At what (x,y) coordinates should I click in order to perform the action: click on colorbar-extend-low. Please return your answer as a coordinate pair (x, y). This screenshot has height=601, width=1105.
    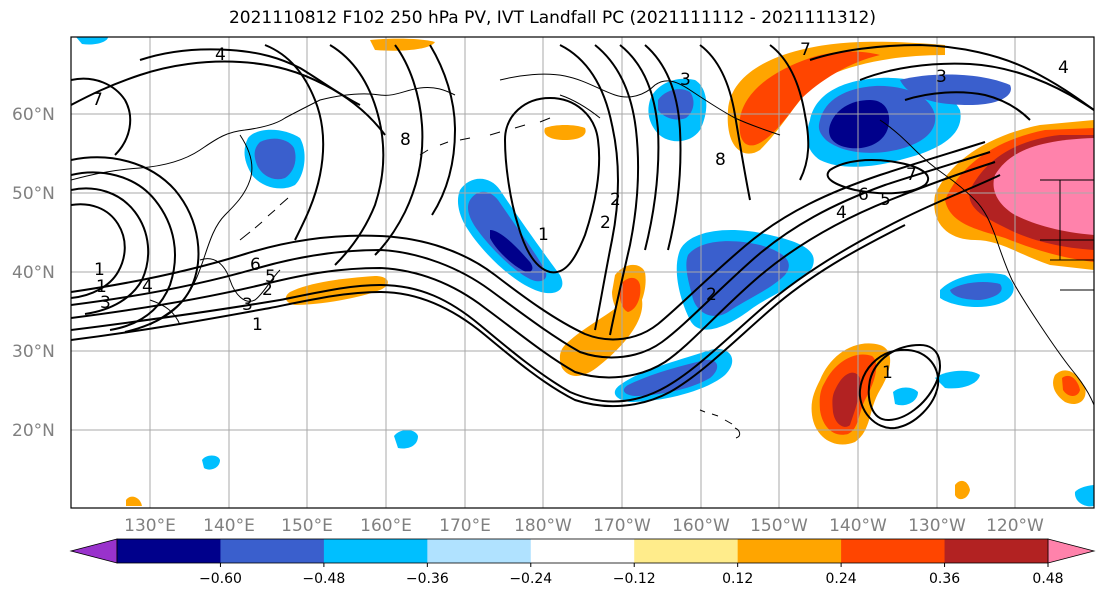
    Looking at the image, I should click on (93, 551).